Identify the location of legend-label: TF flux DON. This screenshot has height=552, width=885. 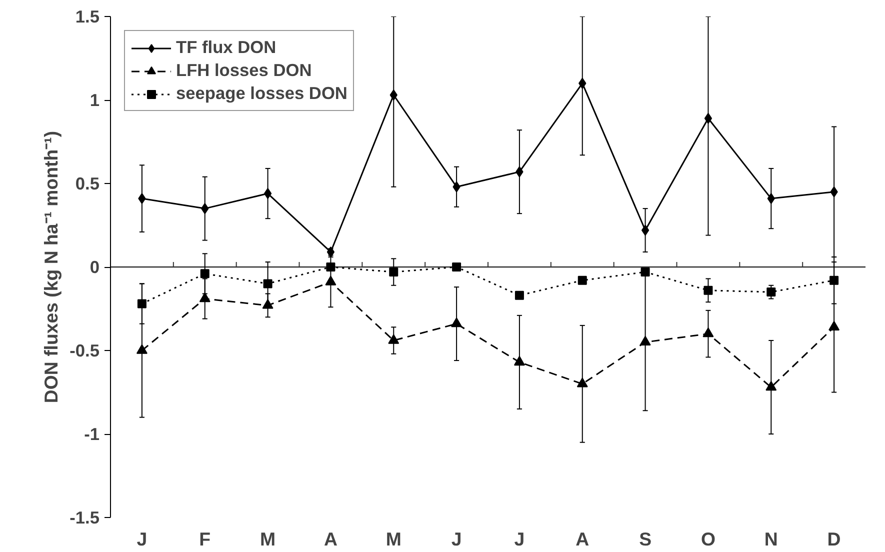
(226, 47).